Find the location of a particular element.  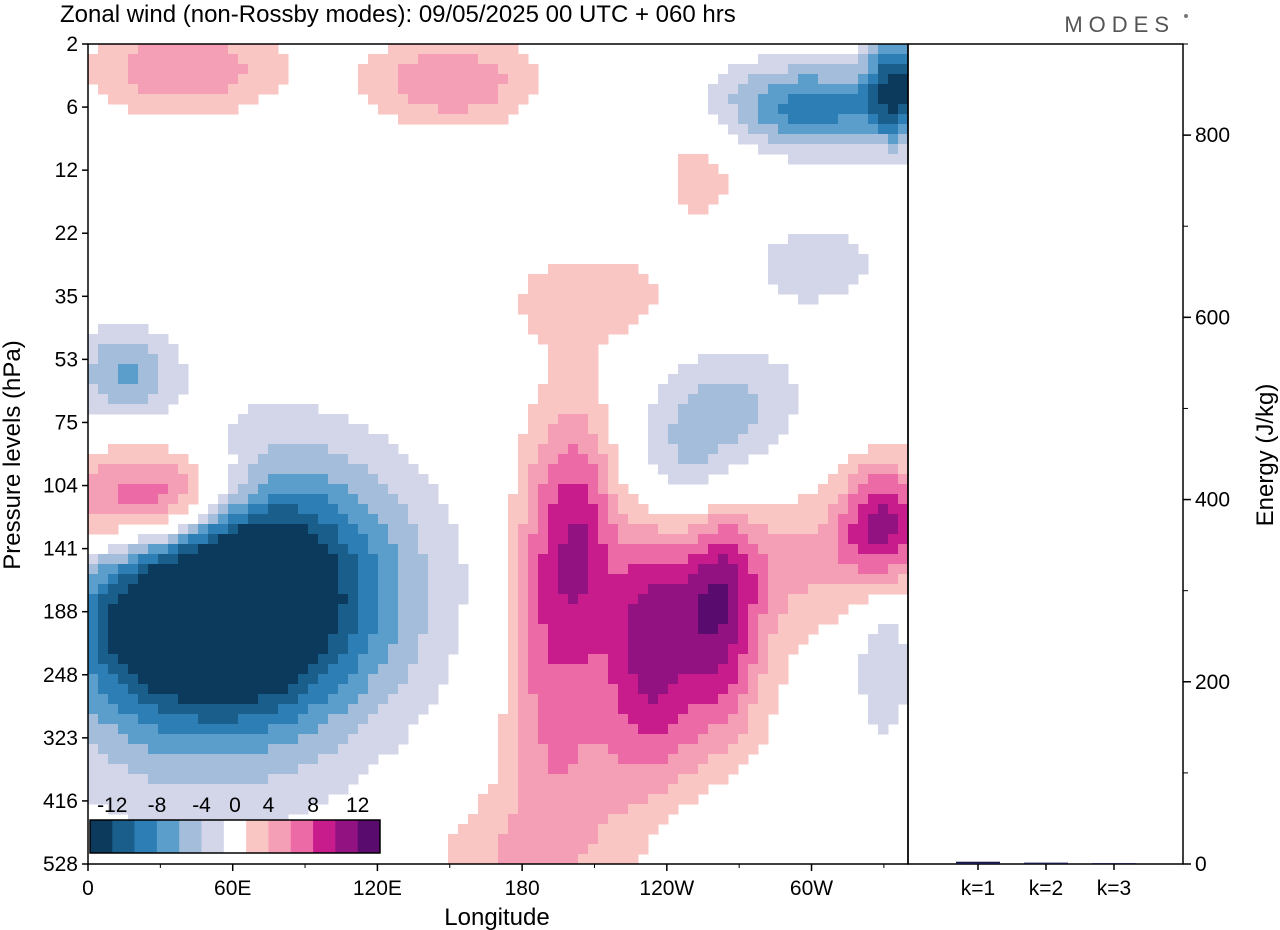

colorbar-swatch is located at coordinates (123, 836).